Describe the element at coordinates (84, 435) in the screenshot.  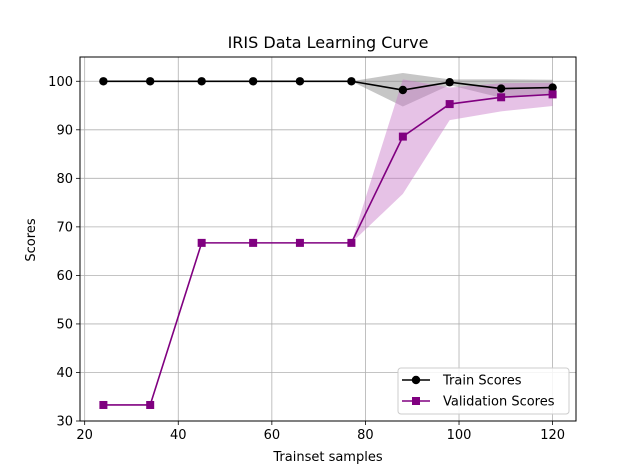
I see `x-tick-label: 20` at that location.